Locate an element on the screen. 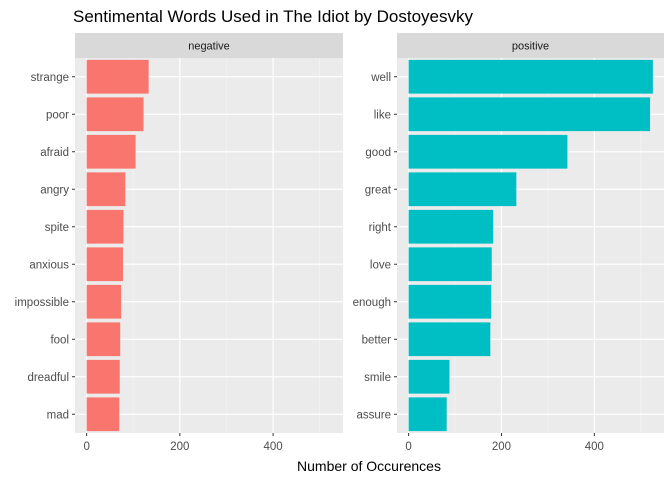  bar-smile is located at coordinates (429, 376).